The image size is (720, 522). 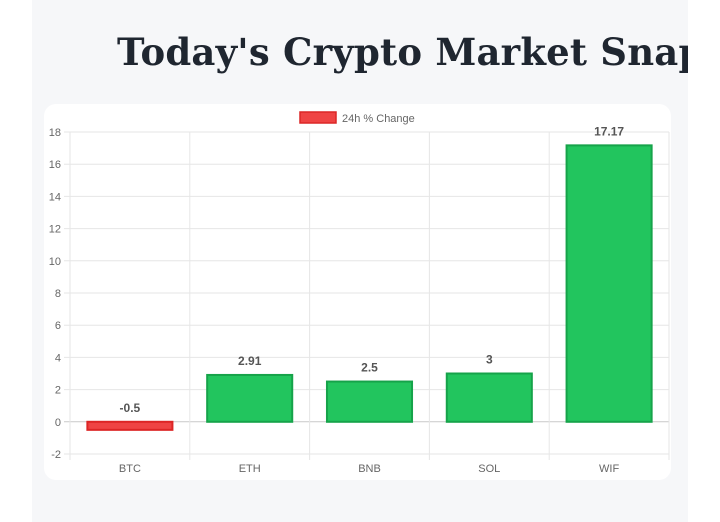 What do you see at coordinates (489, 397) in the screenshot?
I see `bar-sol` at bounding box center [489, 397].